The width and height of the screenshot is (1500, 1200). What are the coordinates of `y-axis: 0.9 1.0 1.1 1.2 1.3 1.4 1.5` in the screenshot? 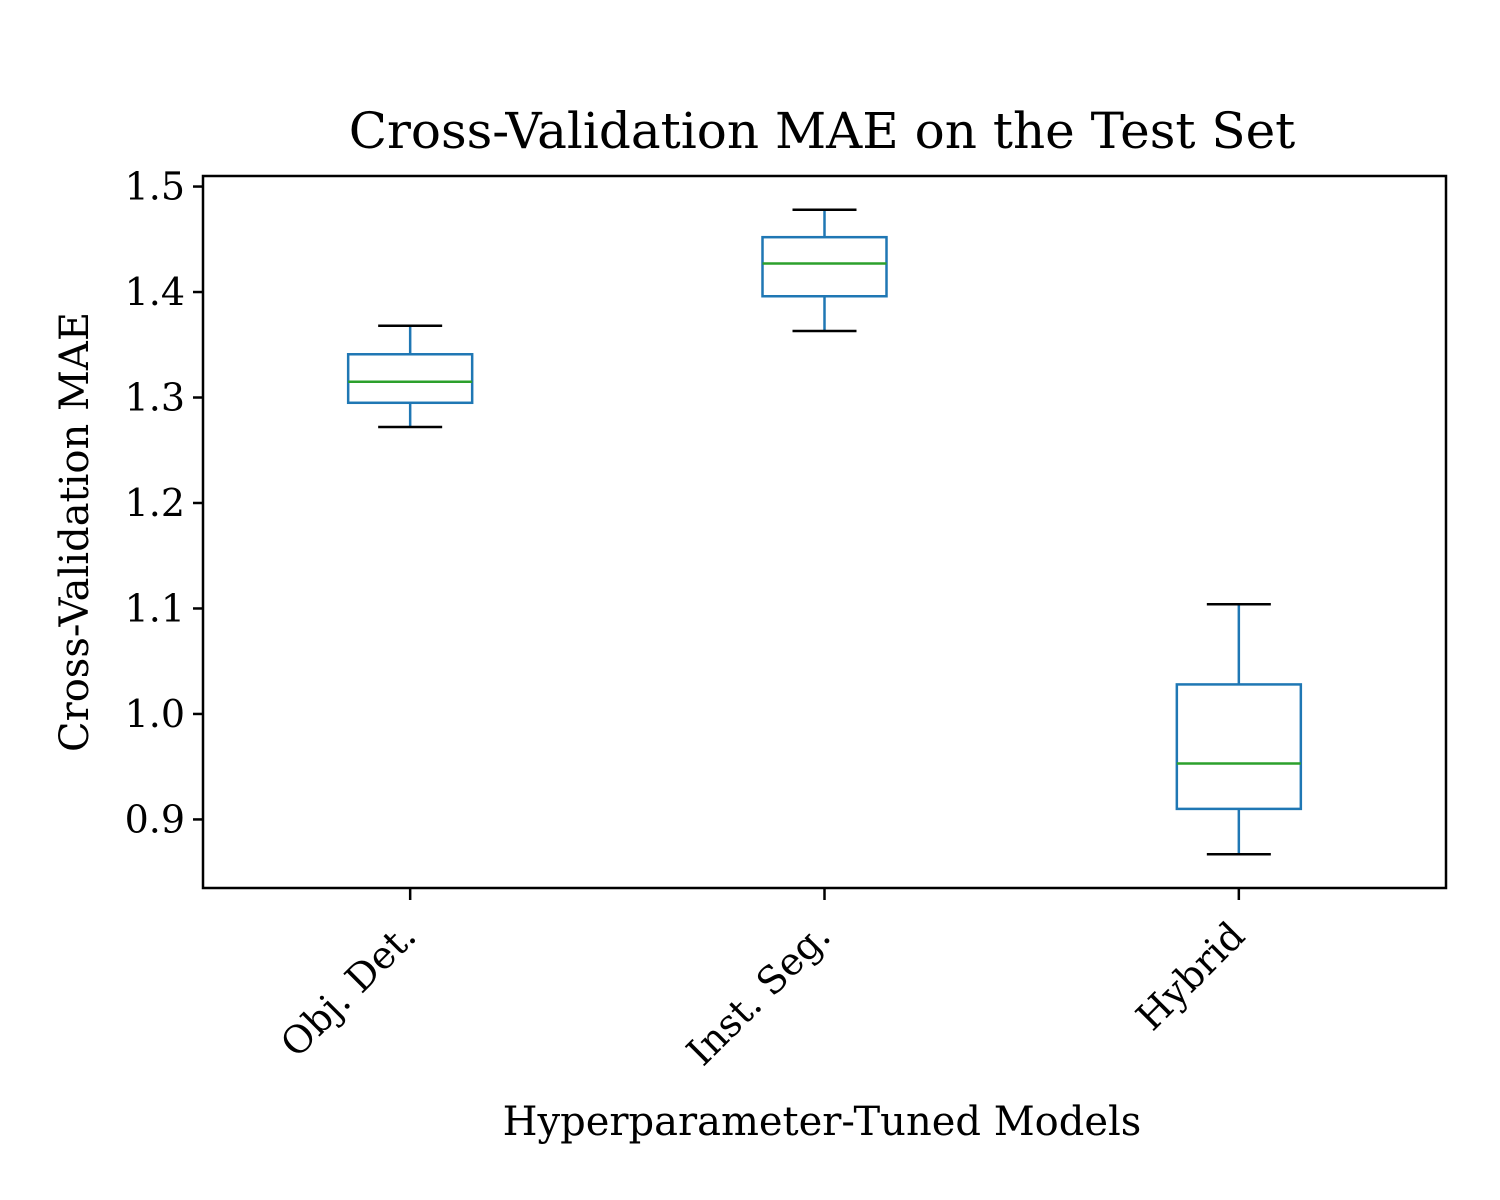 It's located at (164, 503).